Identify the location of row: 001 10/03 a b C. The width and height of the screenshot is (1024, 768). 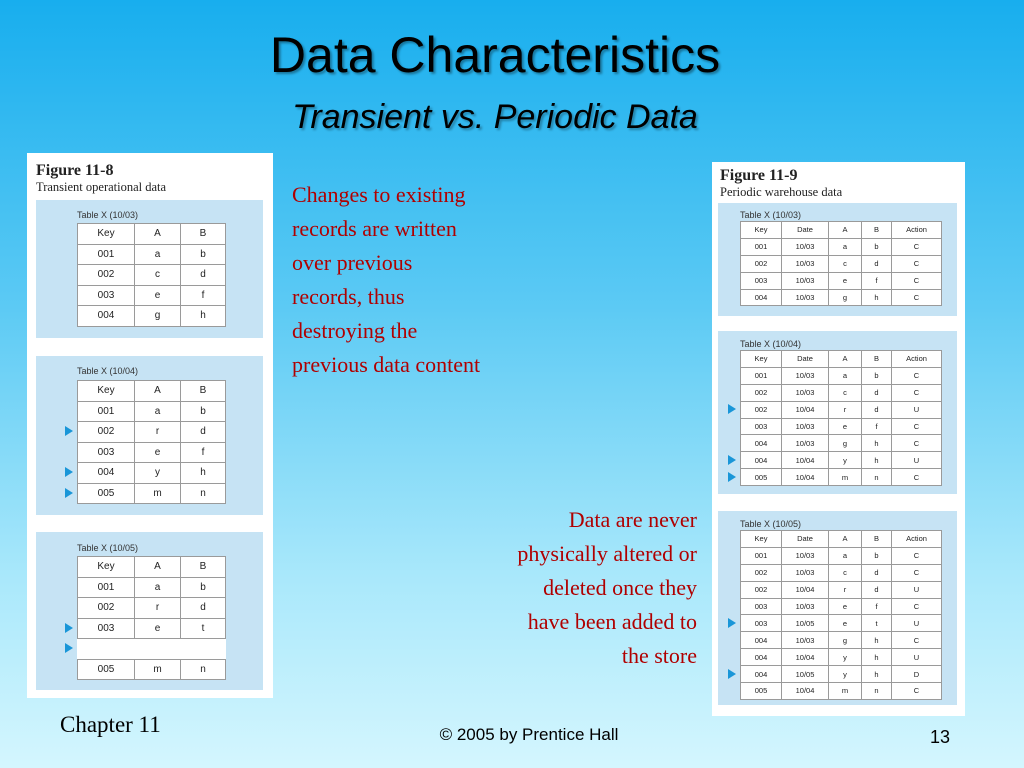
(841, 375).